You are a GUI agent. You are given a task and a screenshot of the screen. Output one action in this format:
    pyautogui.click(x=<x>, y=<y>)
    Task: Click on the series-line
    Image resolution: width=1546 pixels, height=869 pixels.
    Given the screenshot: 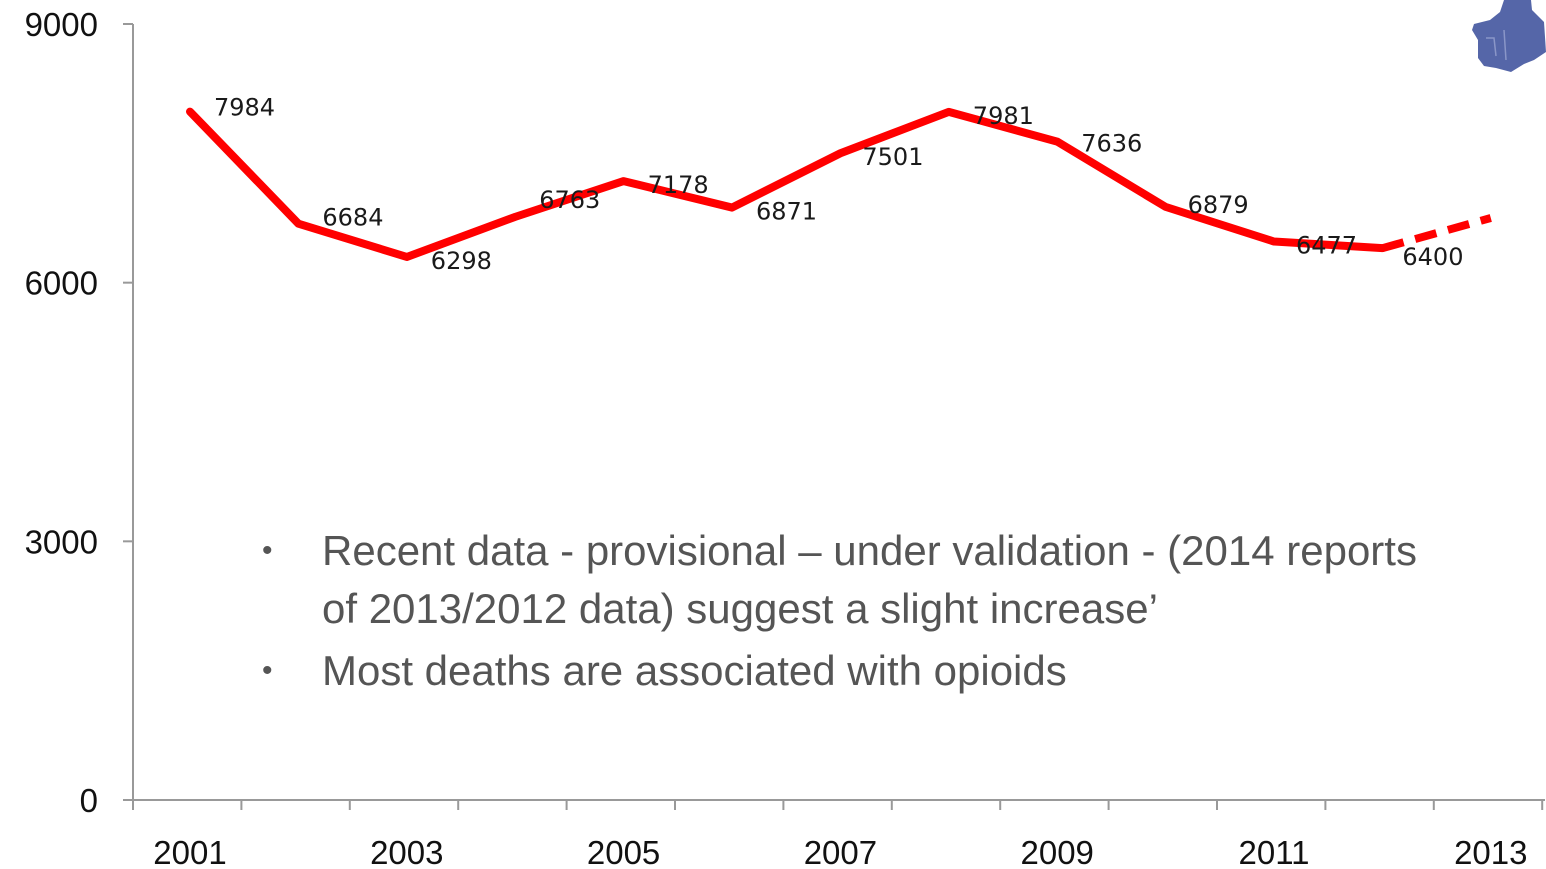 What is the action you would take?
    pyautogui.click(x=786, y=184)
    